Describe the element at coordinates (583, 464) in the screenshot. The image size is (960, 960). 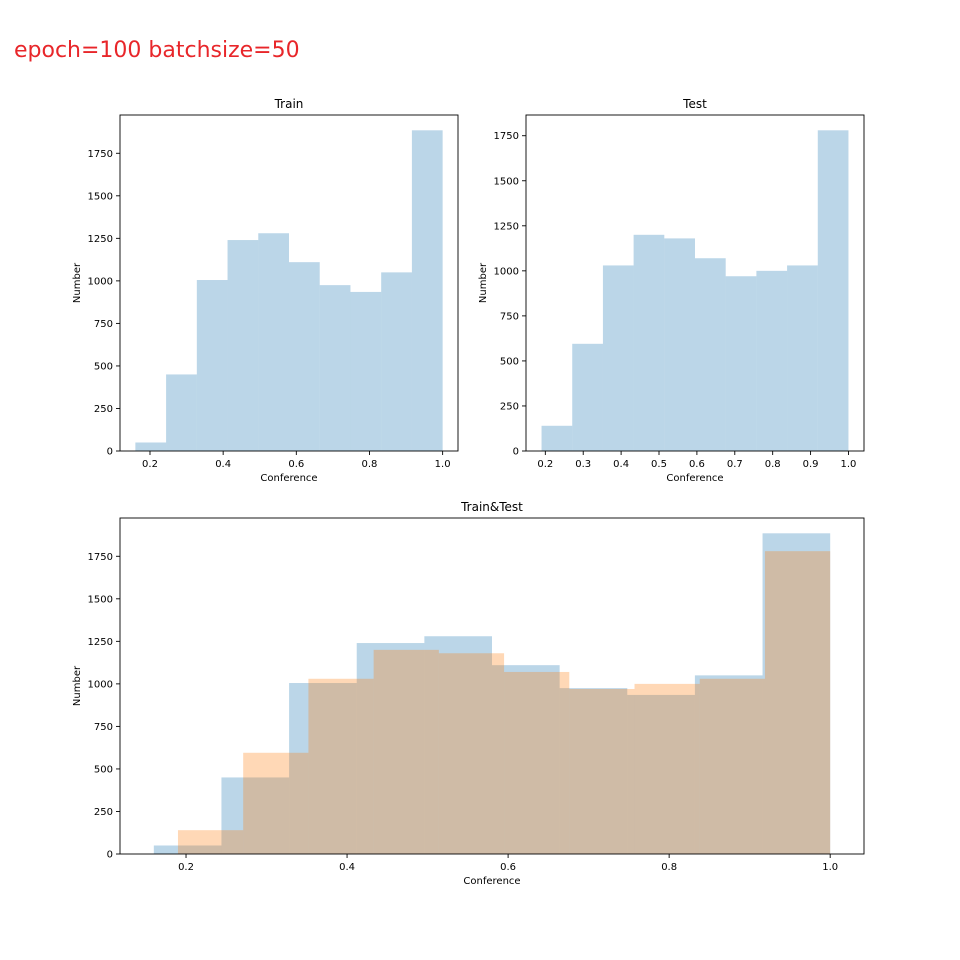
I see `x-tick-label: 0.3` at that location.